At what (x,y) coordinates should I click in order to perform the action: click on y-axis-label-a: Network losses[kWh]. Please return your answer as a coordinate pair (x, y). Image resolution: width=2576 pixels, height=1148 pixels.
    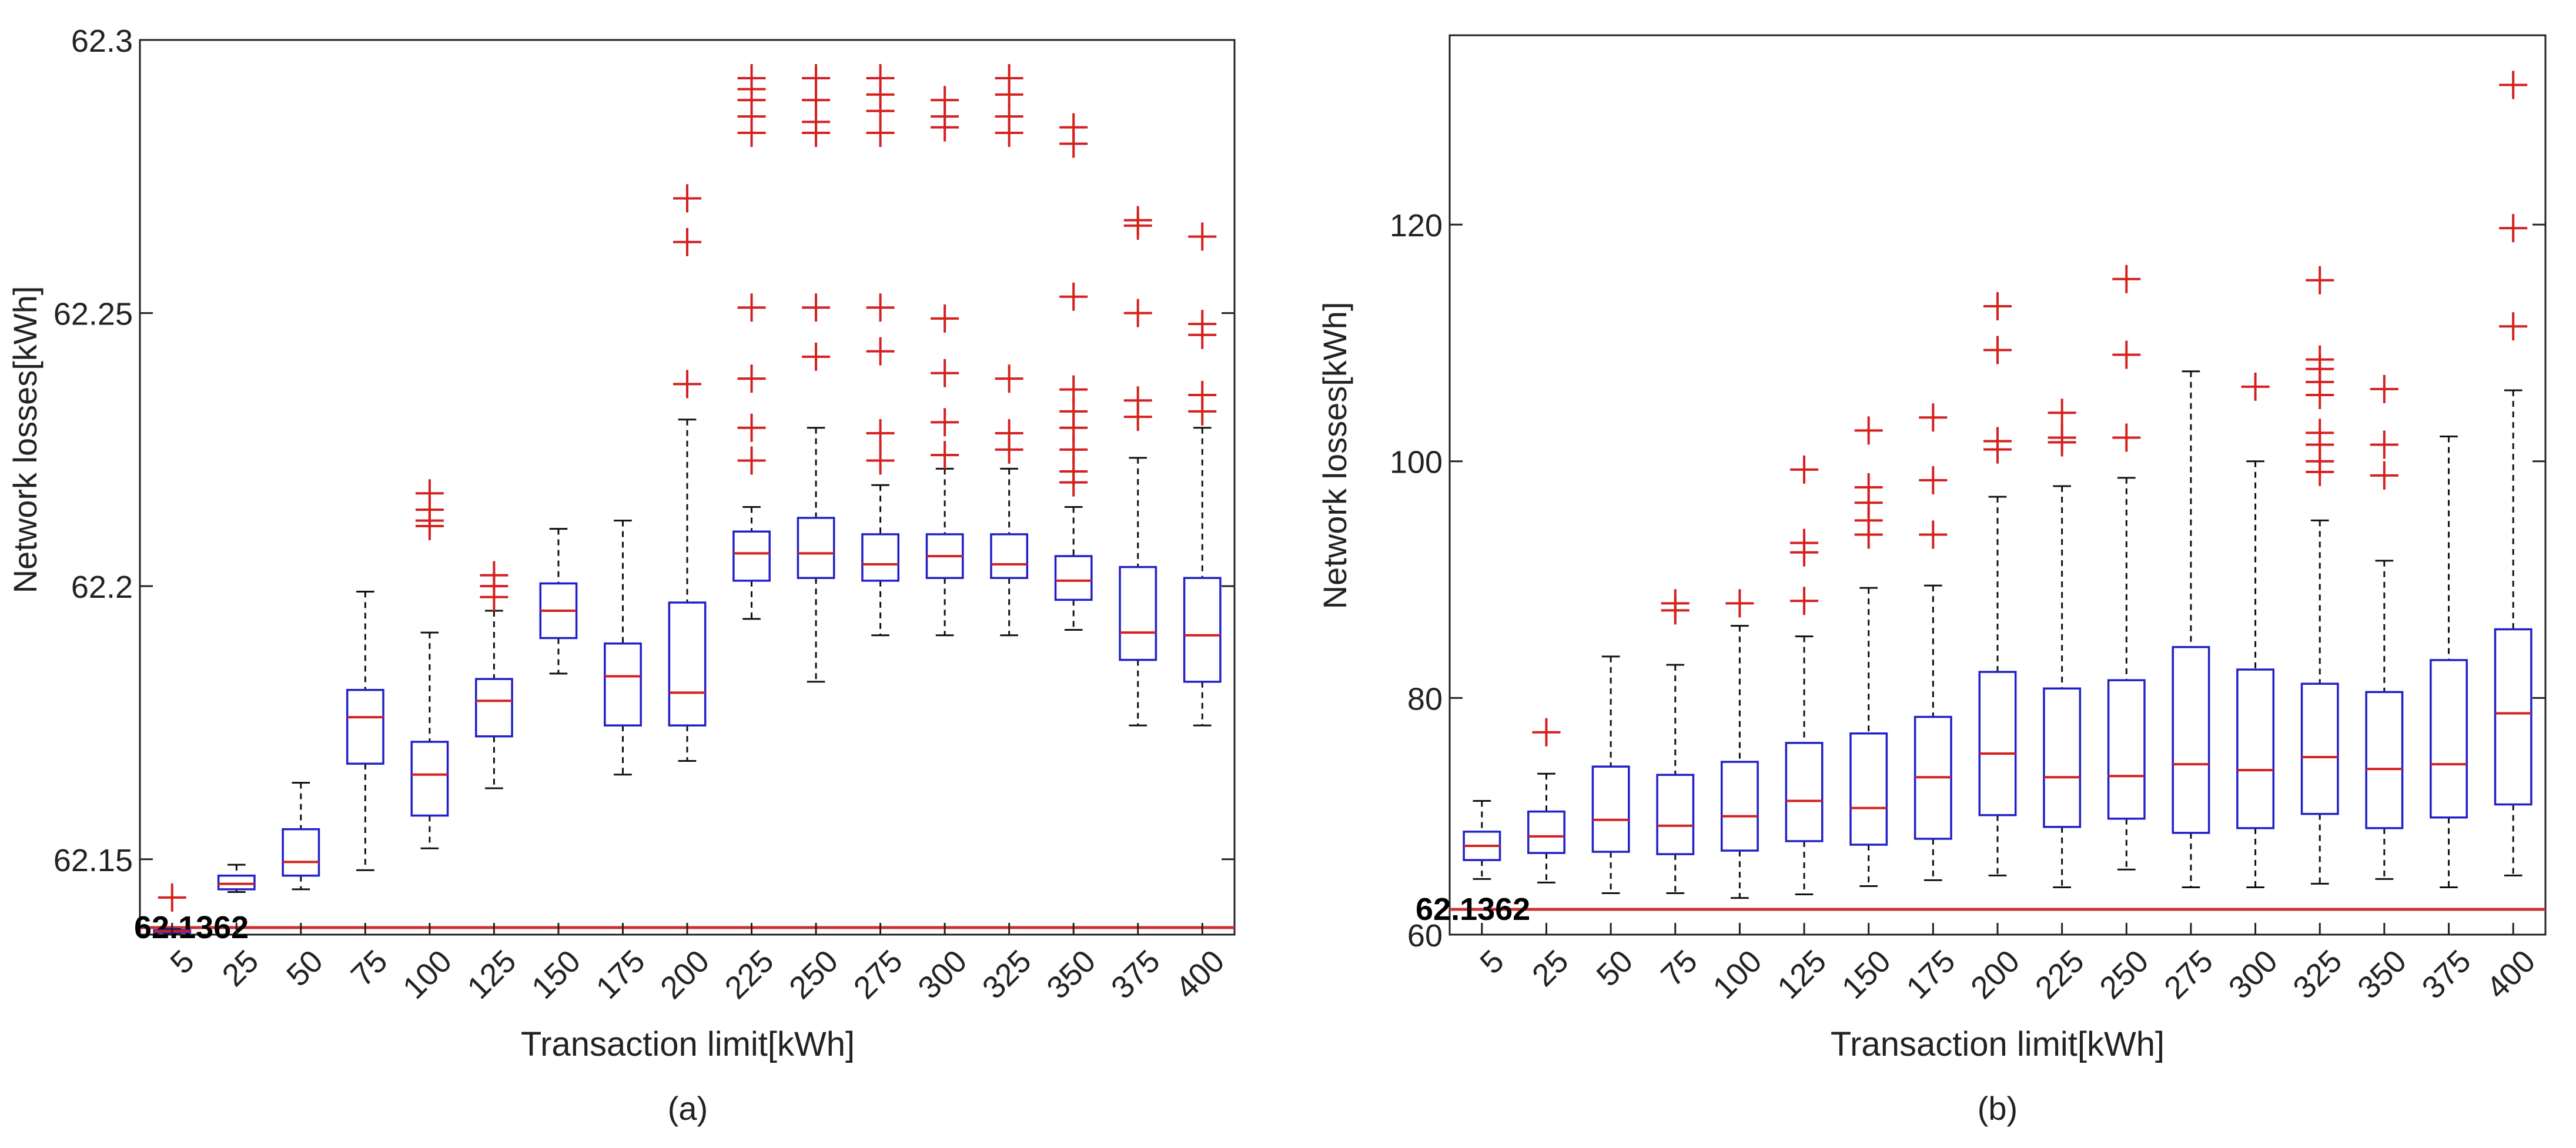
    Looking at the image, I should click on (25, 440).